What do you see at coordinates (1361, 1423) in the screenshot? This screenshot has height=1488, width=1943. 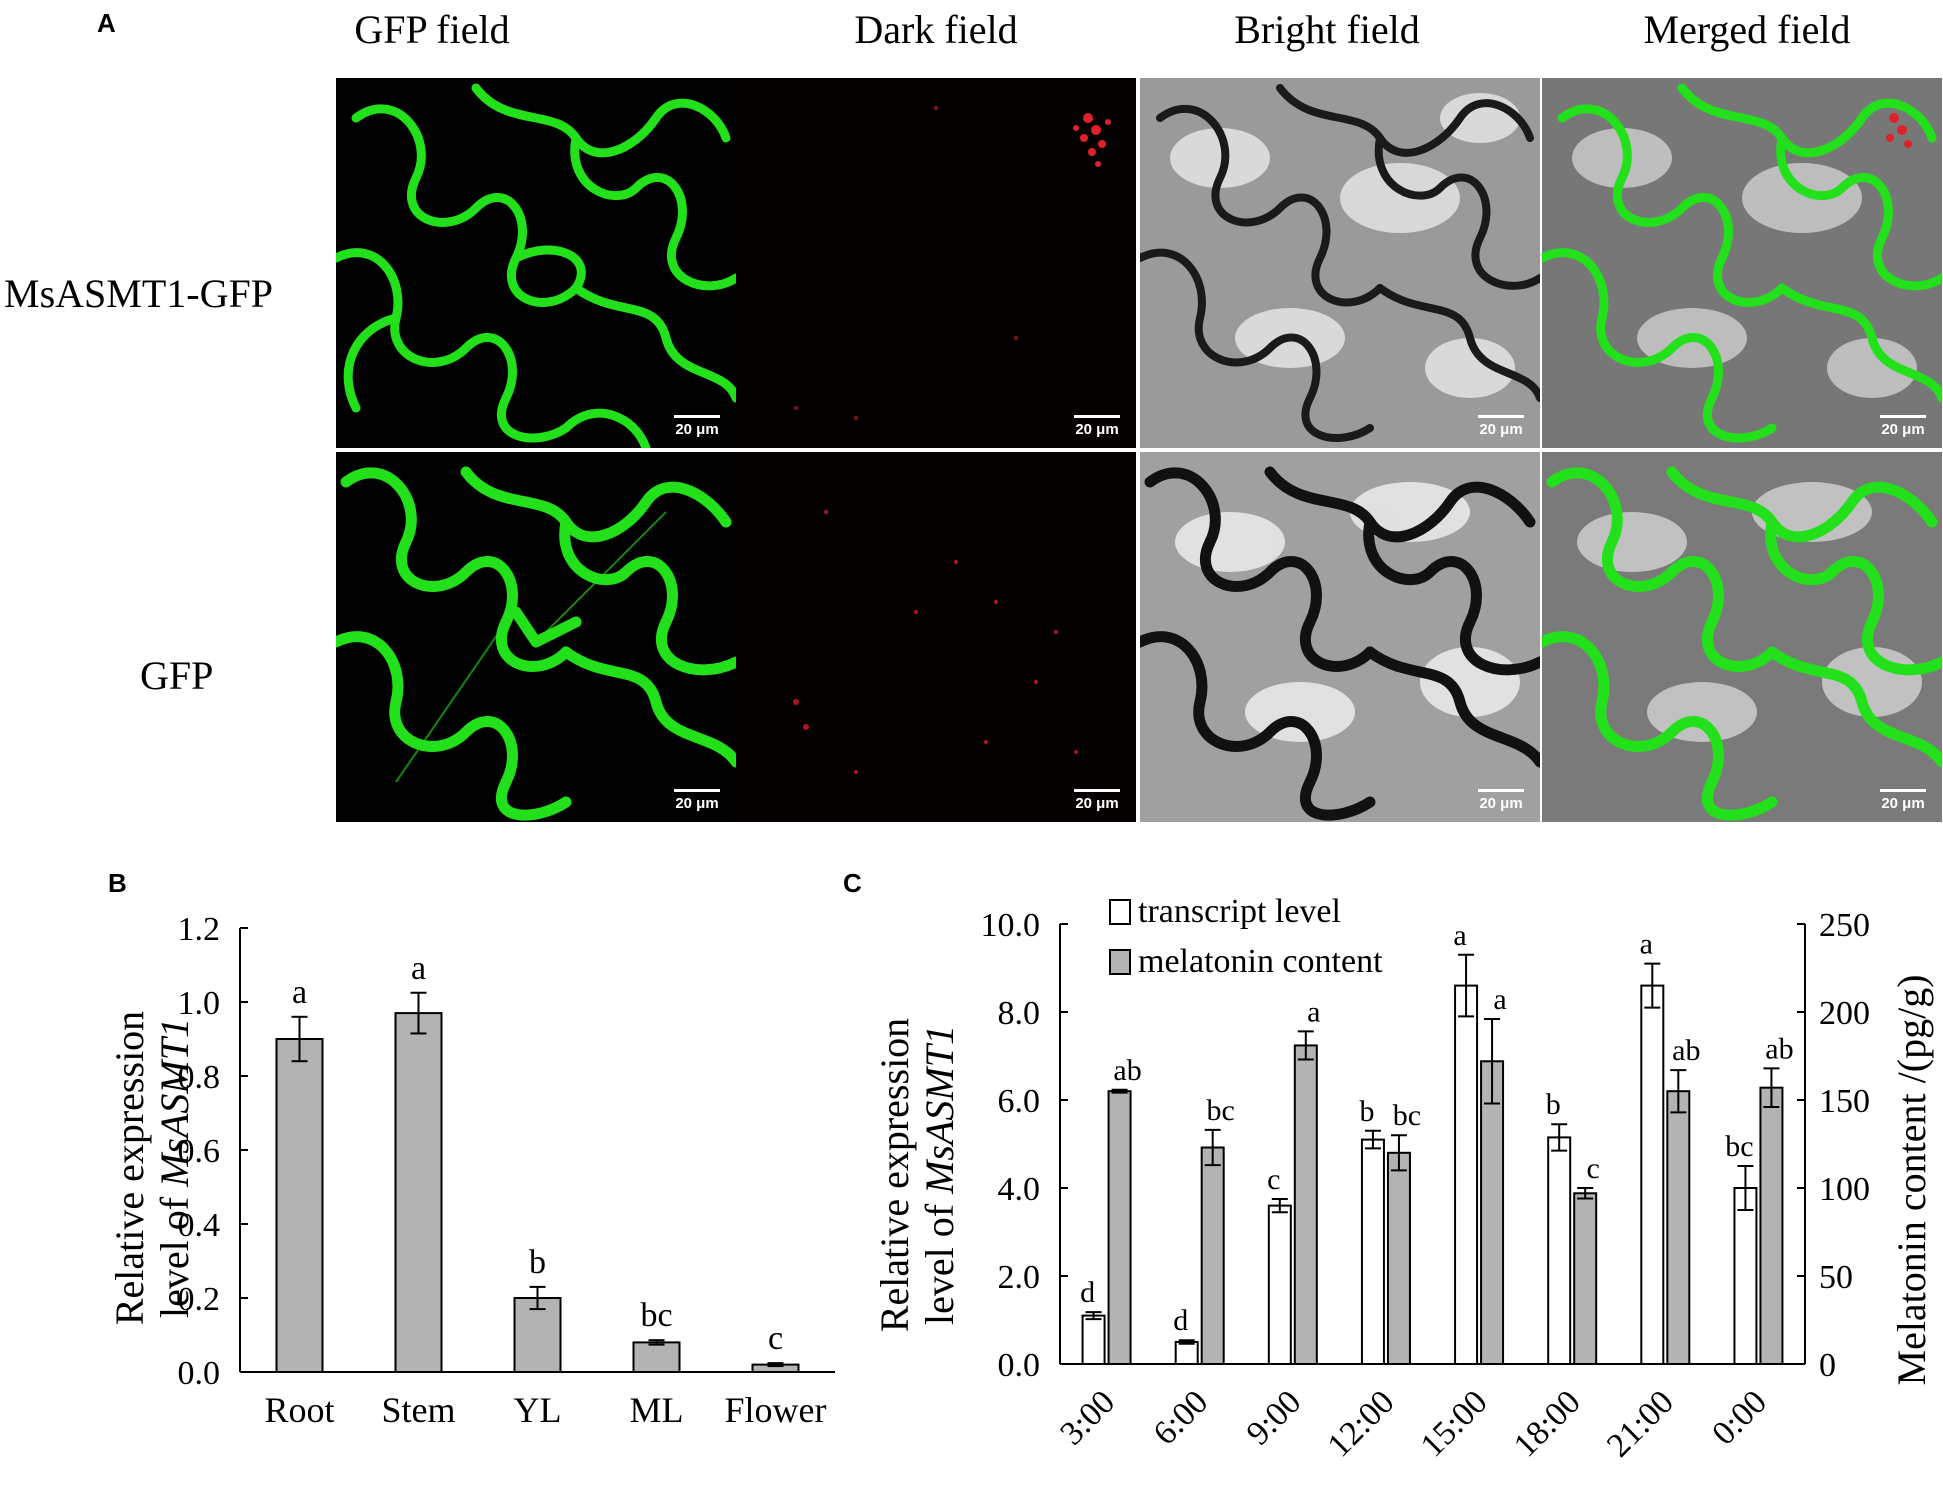 I see `x-tick-label: 12:00` at bounding box center [1361, 1423].